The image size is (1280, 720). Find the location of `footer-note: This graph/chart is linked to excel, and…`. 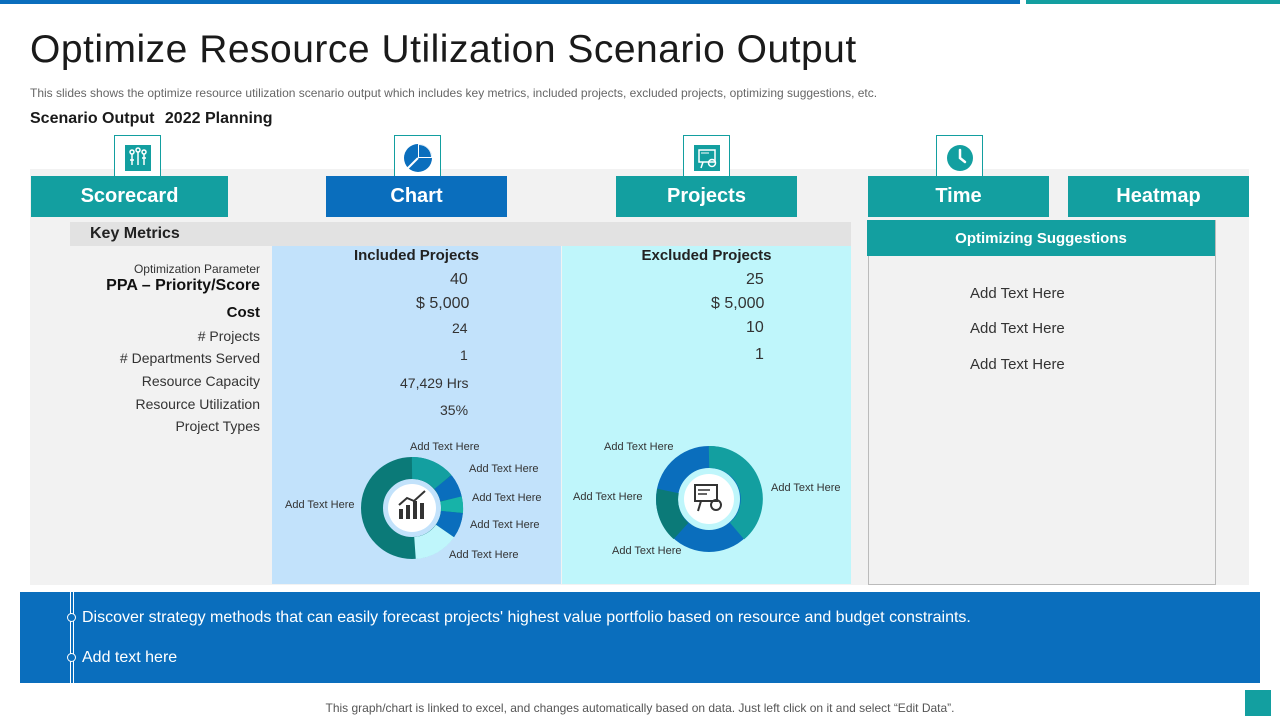

footer-note: This graph/chart is linked to excel, and… is located at coordinates (640, 708).